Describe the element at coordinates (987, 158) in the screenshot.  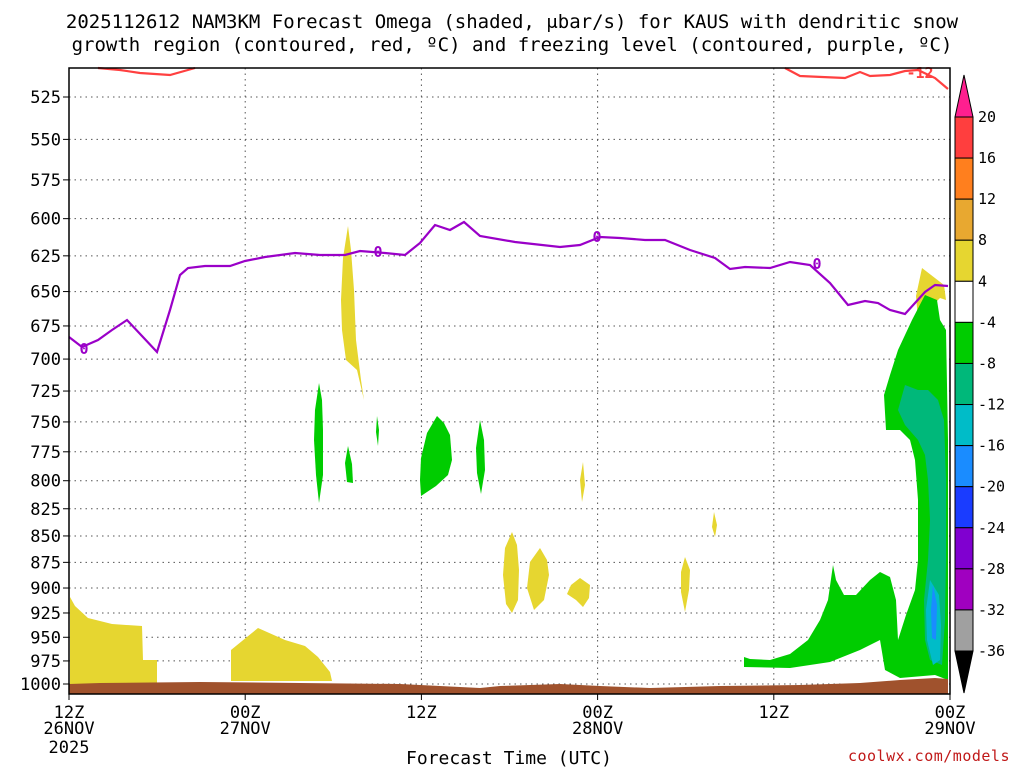
I see `colorbar-label: 16` at that location.